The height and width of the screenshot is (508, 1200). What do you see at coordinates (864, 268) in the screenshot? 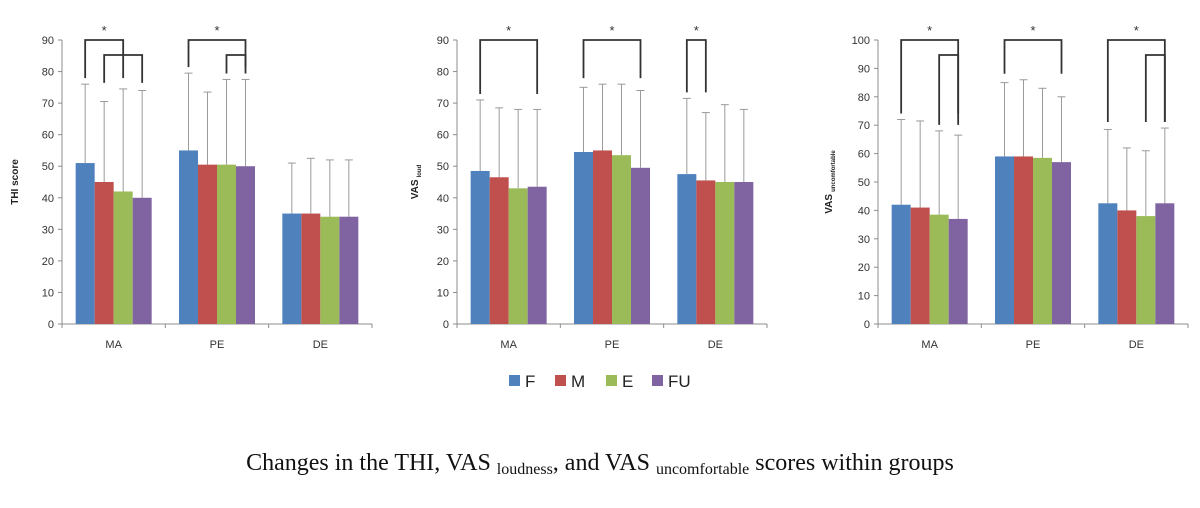
I see `y-tick-label: 20` at bounding box center [864, 268].